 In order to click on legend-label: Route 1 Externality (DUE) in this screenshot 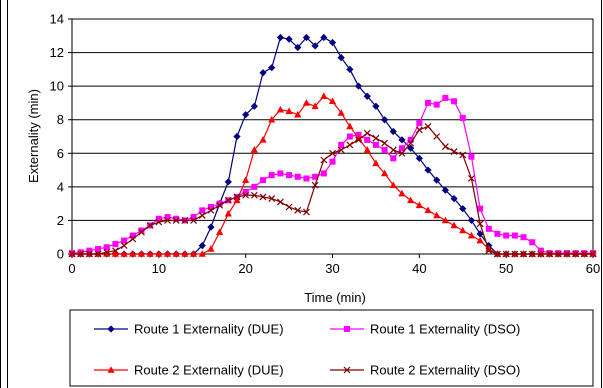, I will do `click(209, 329)`.